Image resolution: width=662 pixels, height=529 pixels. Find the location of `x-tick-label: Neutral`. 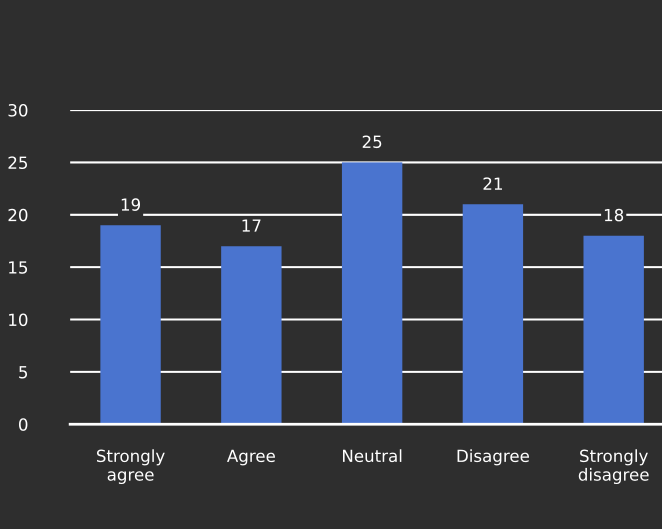

x-tick-label: Neutral is located at coordinates (372, 455).